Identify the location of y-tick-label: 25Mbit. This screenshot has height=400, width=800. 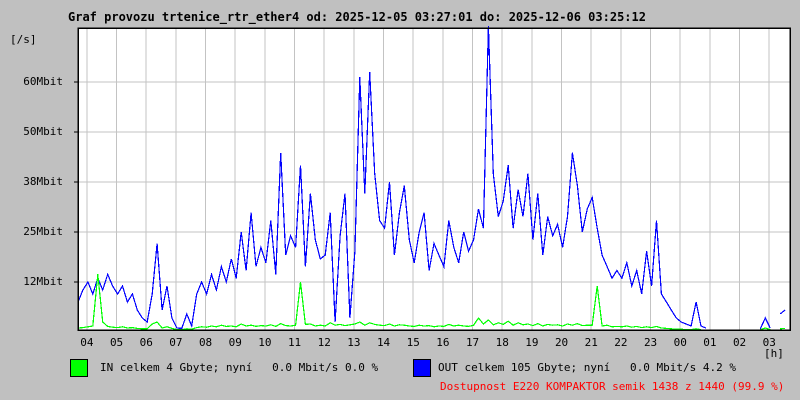
(43, 231).